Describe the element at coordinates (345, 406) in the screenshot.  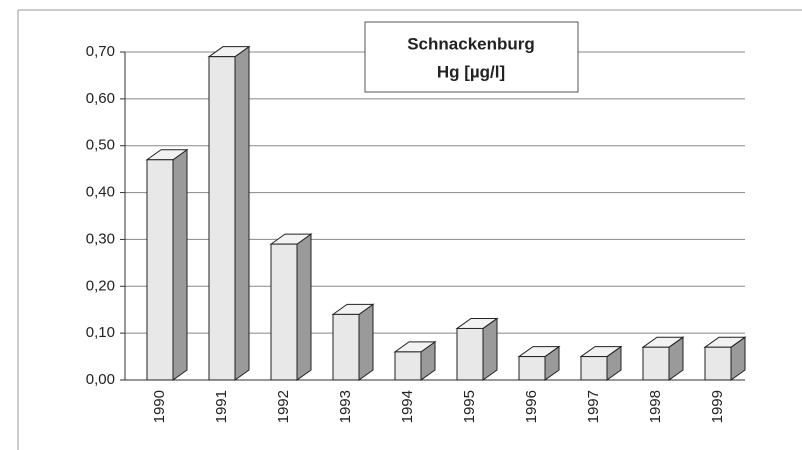
I see `x-tick-label: 1993` at that location.